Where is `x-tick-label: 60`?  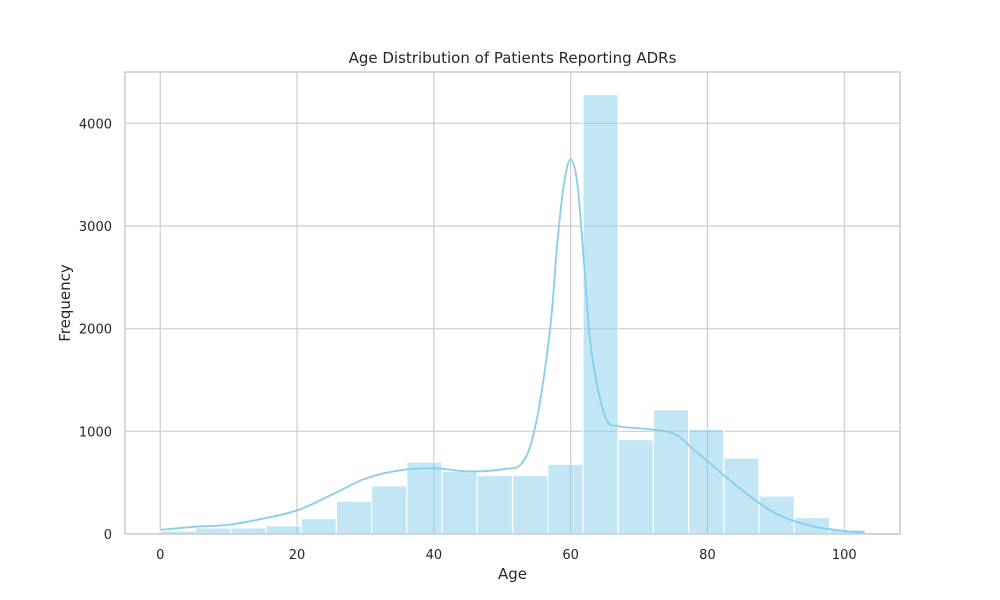
x-tick-label: 60 is located at coordinates (570, 555).